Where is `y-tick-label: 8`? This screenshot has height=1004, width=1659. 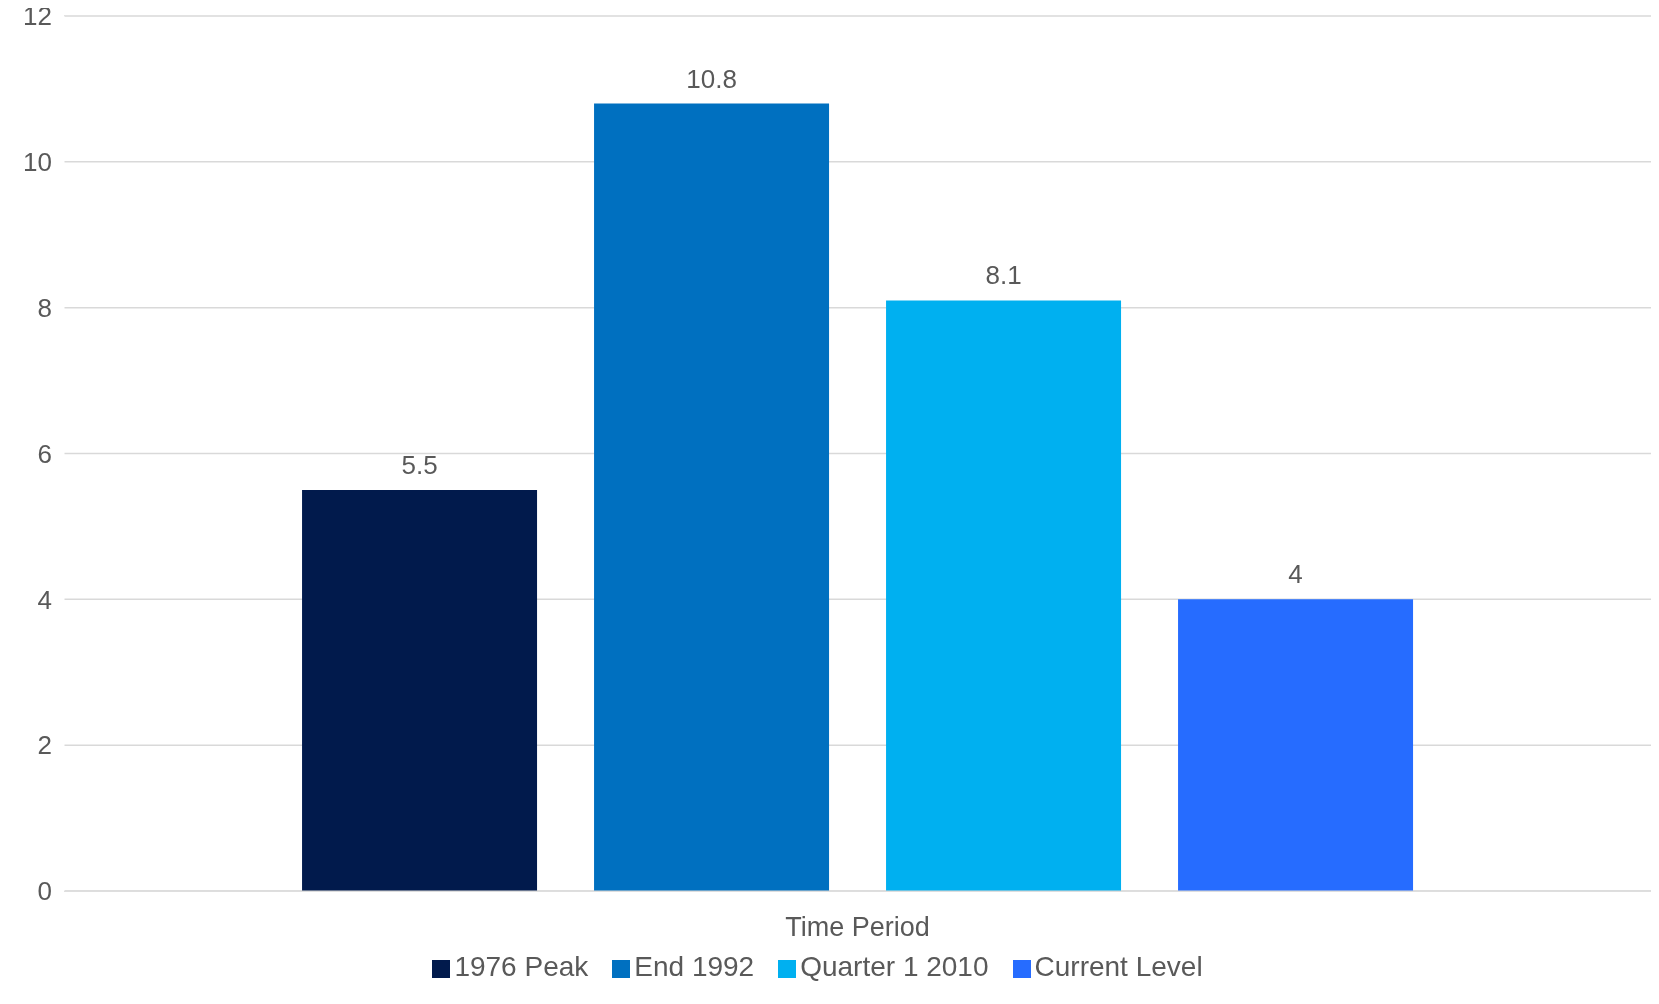
y-tick-label: 8 is located at coordinates (44, 307).